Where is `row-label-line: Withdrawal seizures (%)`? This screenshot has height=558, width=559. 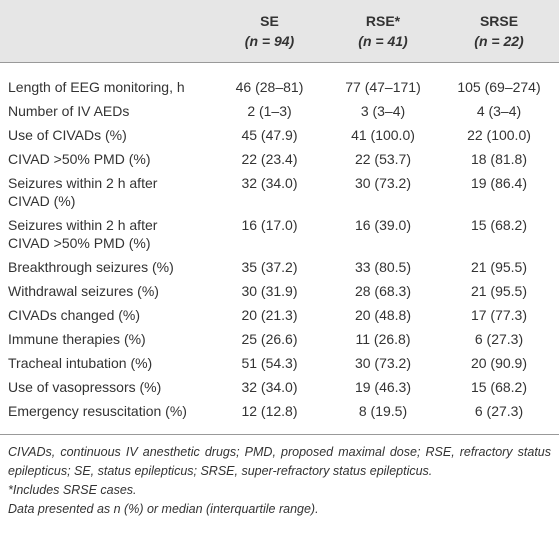
row-label-line: Withdrawal seizures (%) is located at coordinates (83, 290).